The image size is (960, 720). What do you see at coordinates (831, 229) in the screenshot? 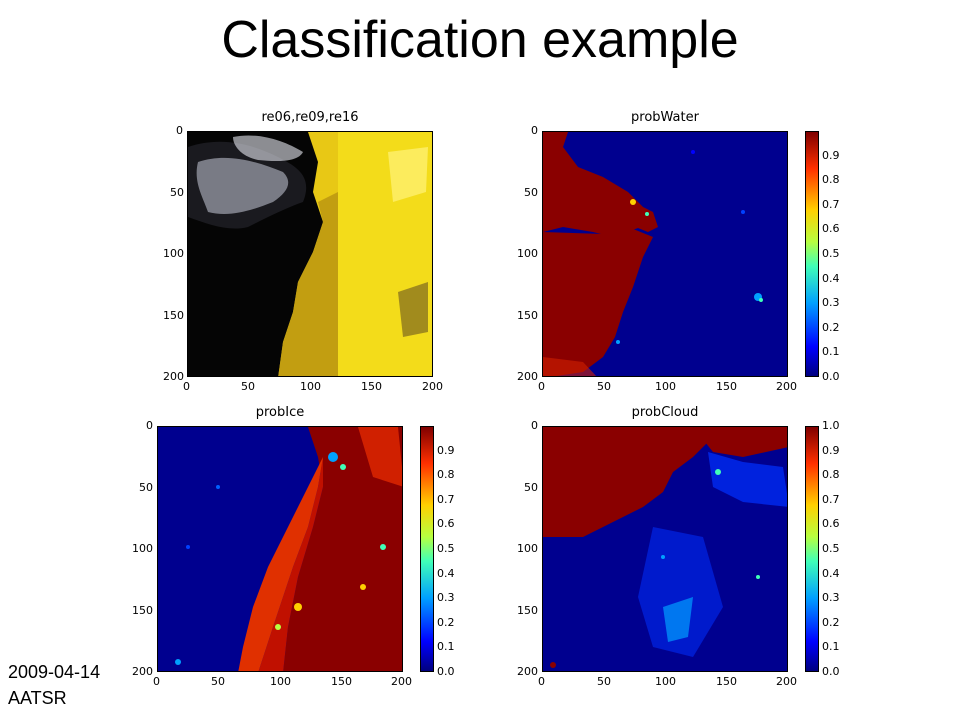
I see `probwater-colorbar-tick: 0.6` at bounding box center [831, 229].